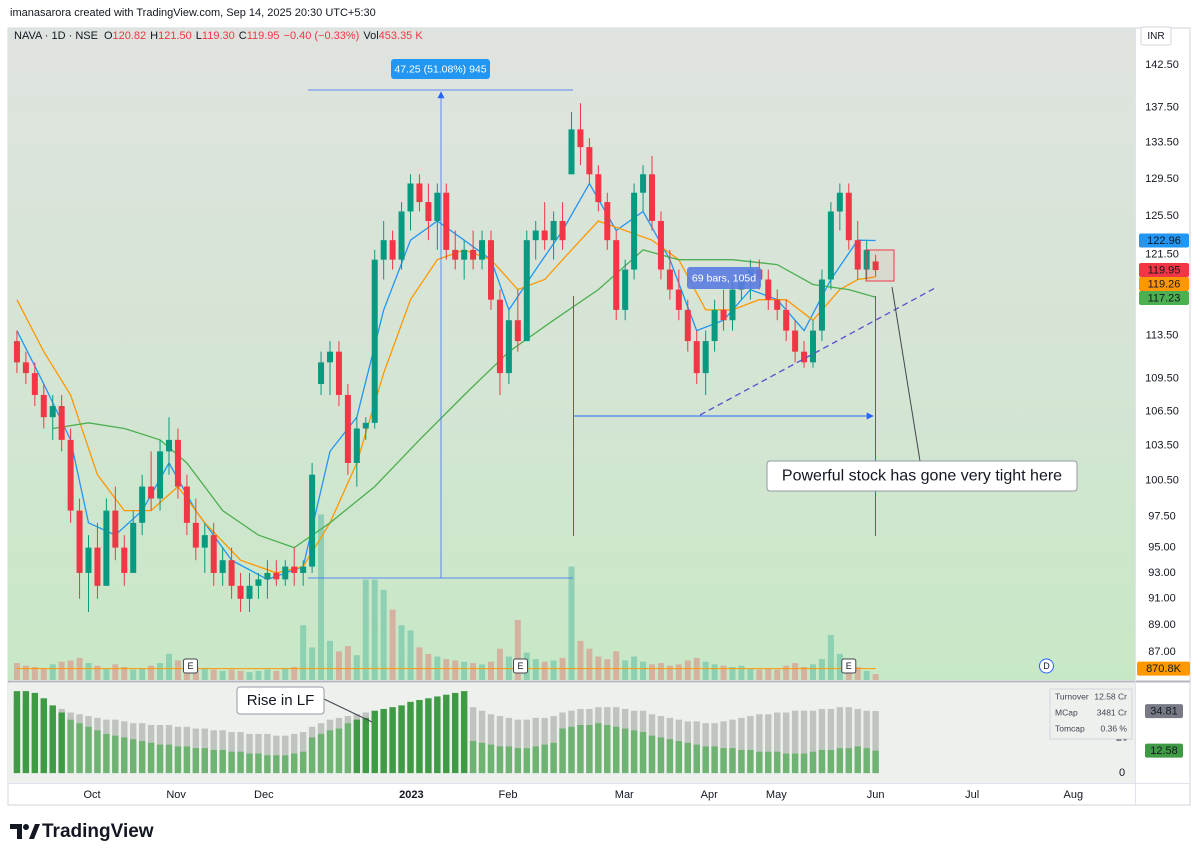 Image resolution: width=1200 pixels, height=856 pixels. Describe the element at coordinates (1164, 711) in the screenshot. I see `indicator-badge-label: 34.81` at that location.